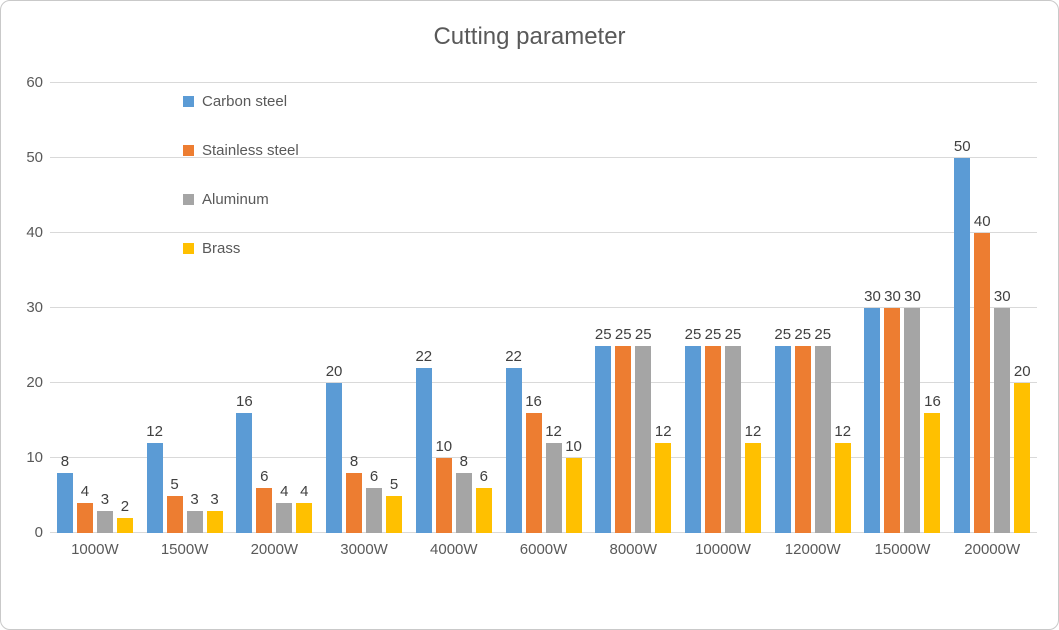 This screenshot has height=630, width=1059. I want to click on bar-stainless-steel: 16, so click(533, 463).